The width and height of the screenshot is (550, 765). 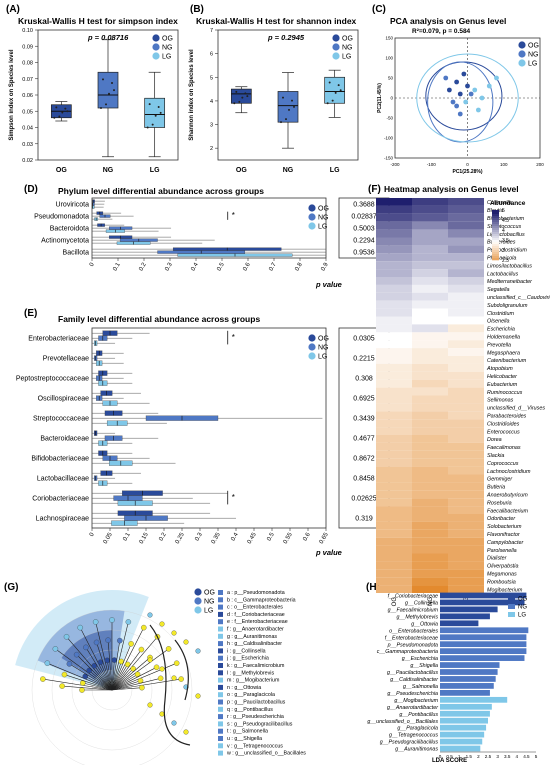 I want to click on x-tick-label: 0.6, so click(x=307, y=536).